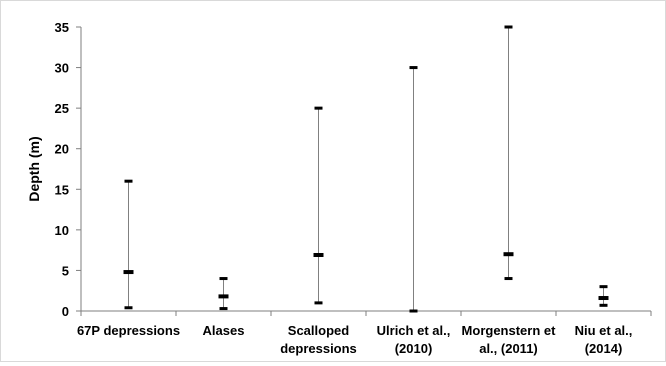 Image resolution: width=666 pixels, height=366 pixels. I want to click on y-tick-label: 30, so click(62, 68).